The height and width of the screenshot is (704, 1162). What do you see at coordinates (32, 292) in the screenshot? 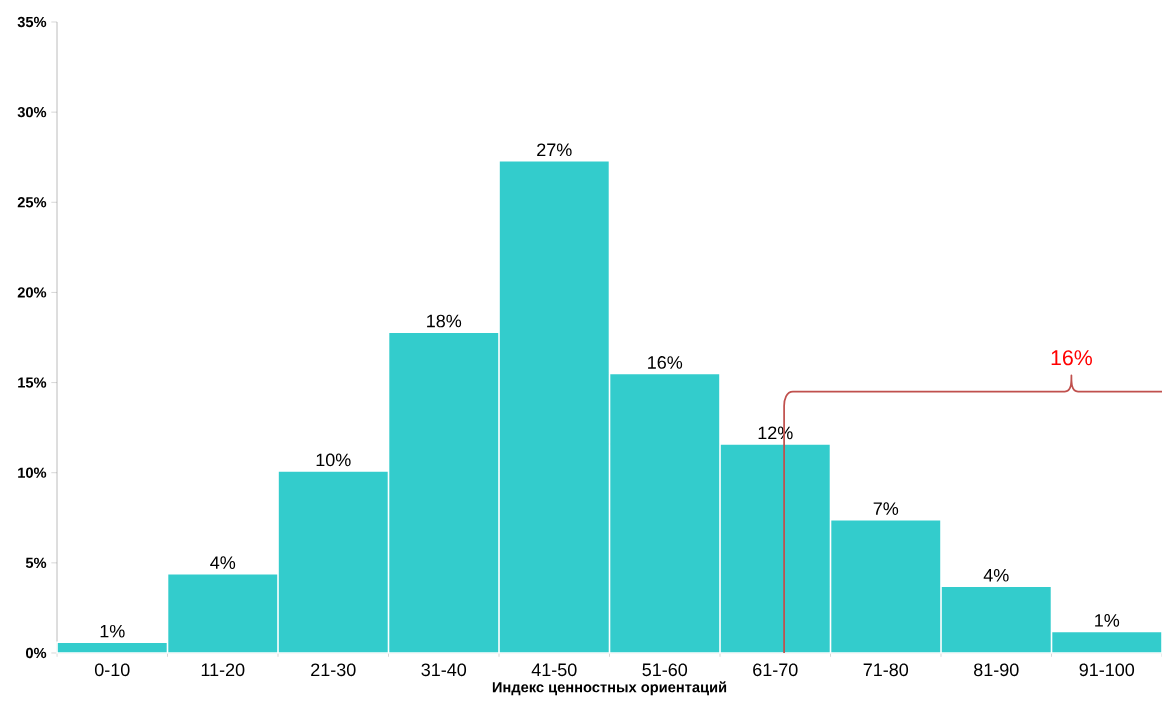
I see `y-tick-label: 20%` at bounding box center [32, 292].